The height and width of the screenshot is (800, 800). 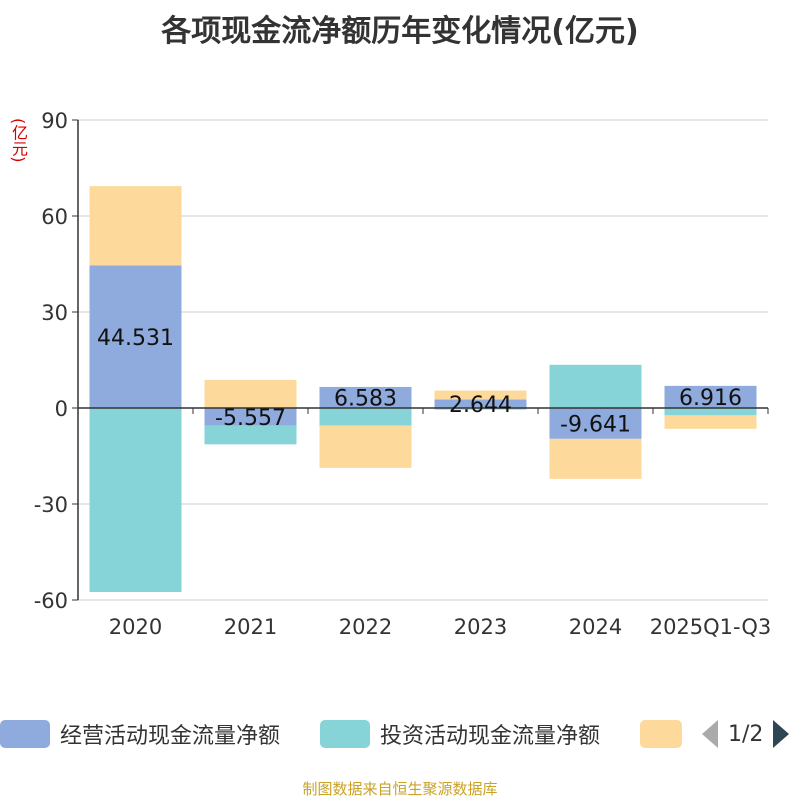 What do you see at coordinates (135, 226) in the screenshot?
I see `bar-series2-2020` at bounding box center [135, 226].